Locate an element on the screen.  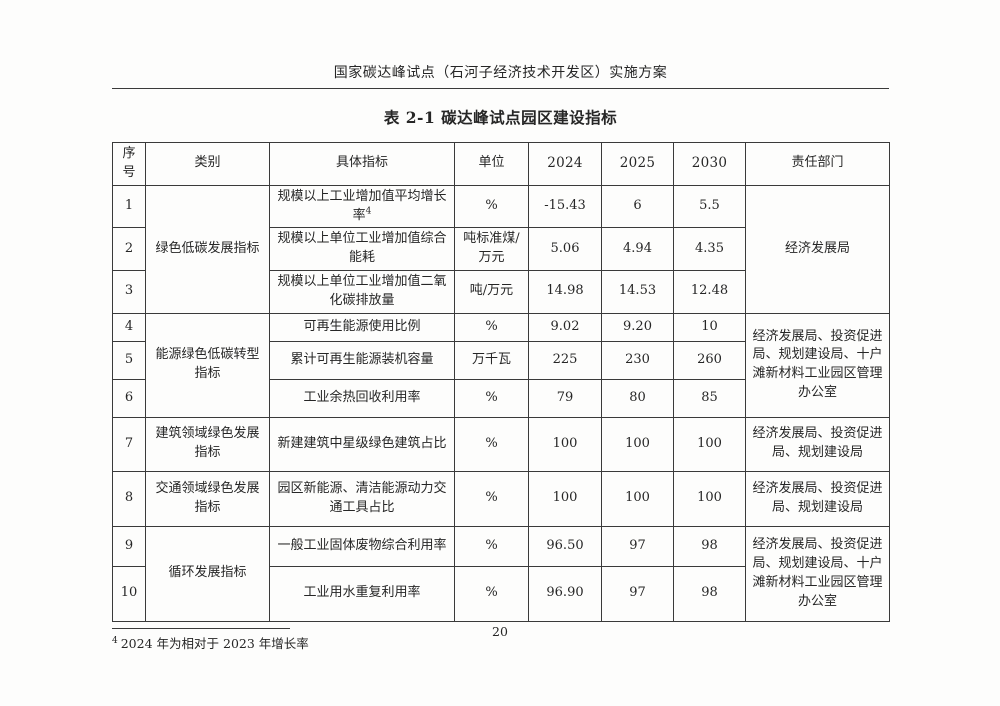
cell-indicator: 规模以上工业增加值平均增长率4 is located at coordinates (362, 206).